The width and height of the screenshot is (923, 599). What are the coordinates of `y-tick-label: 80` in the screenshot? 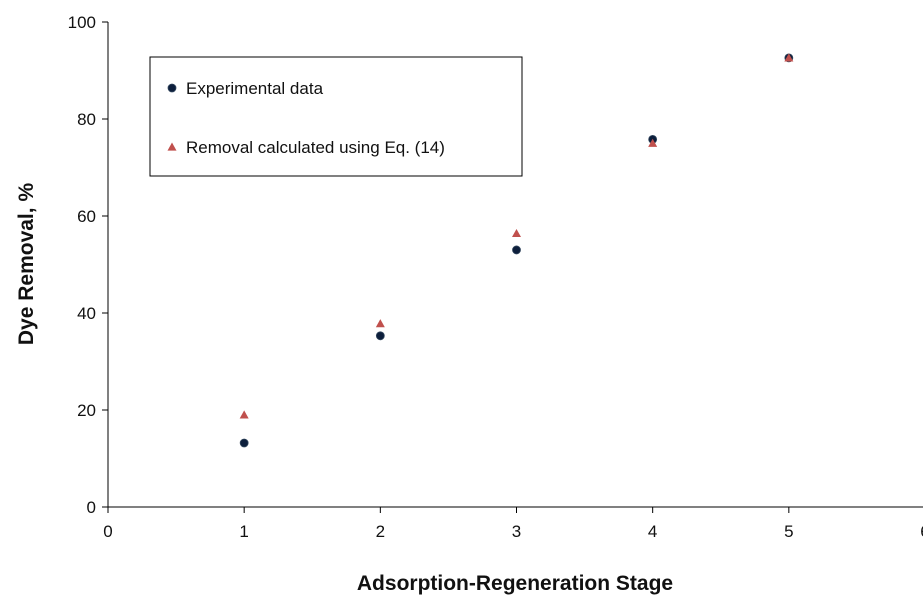 It's located at (86, 119).